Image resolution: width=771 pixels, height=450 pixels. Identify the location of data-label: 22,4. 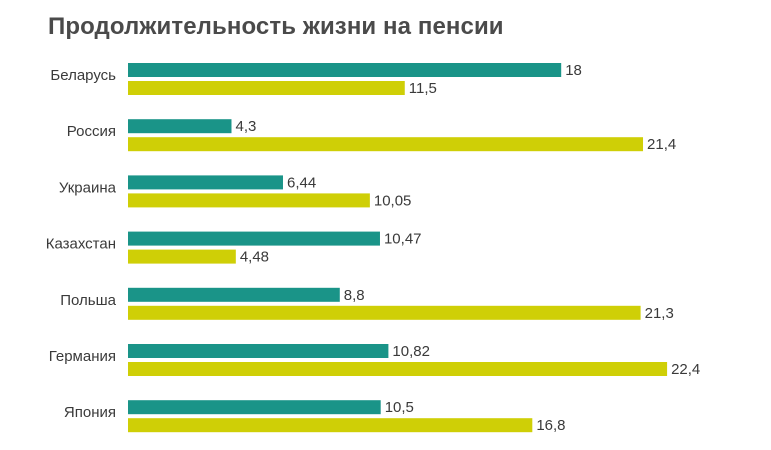
(685, 369).